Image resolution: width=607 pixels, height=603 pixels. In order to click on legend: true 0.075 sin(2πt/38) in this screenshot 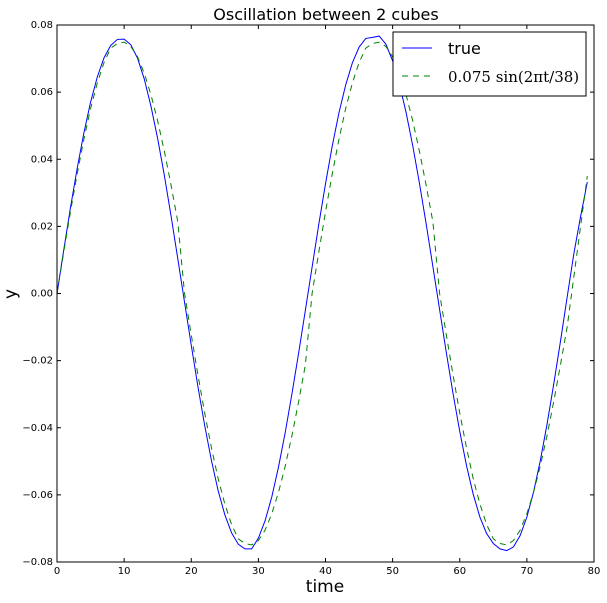, I will do `click(489, 64)`.